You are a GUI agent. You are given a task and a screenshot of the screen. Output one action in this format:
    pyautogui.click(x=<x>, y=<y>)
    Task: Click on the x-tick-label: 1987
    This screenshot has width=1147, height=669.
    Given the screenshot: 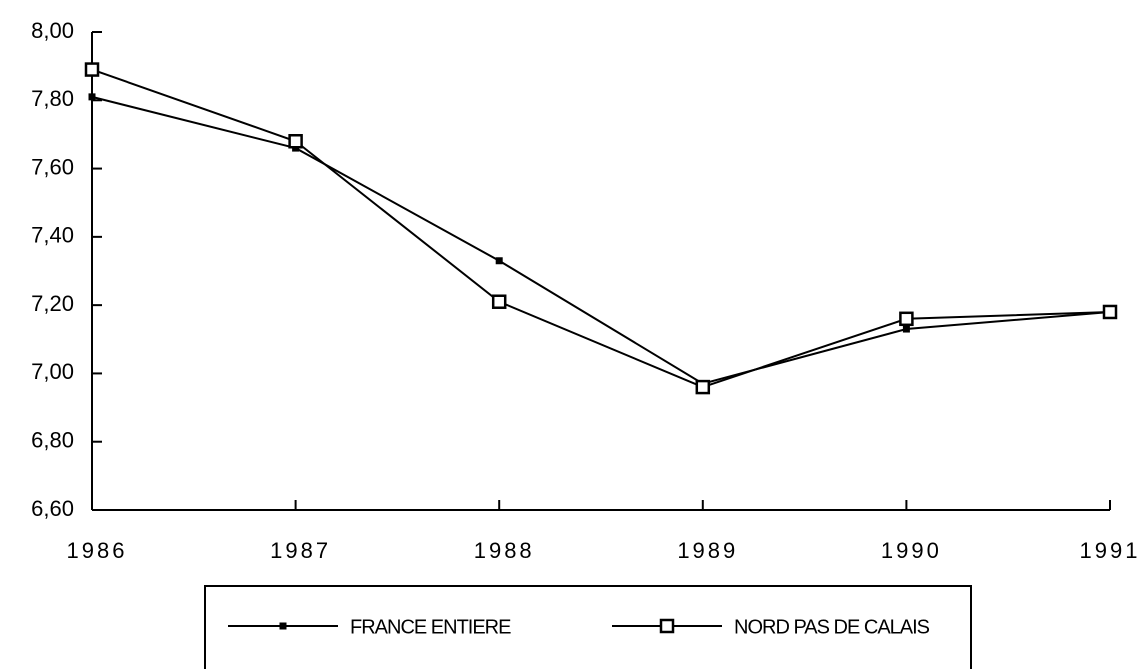 What is the action you would take?
    pyautogui.click(x=300, y=550)
    